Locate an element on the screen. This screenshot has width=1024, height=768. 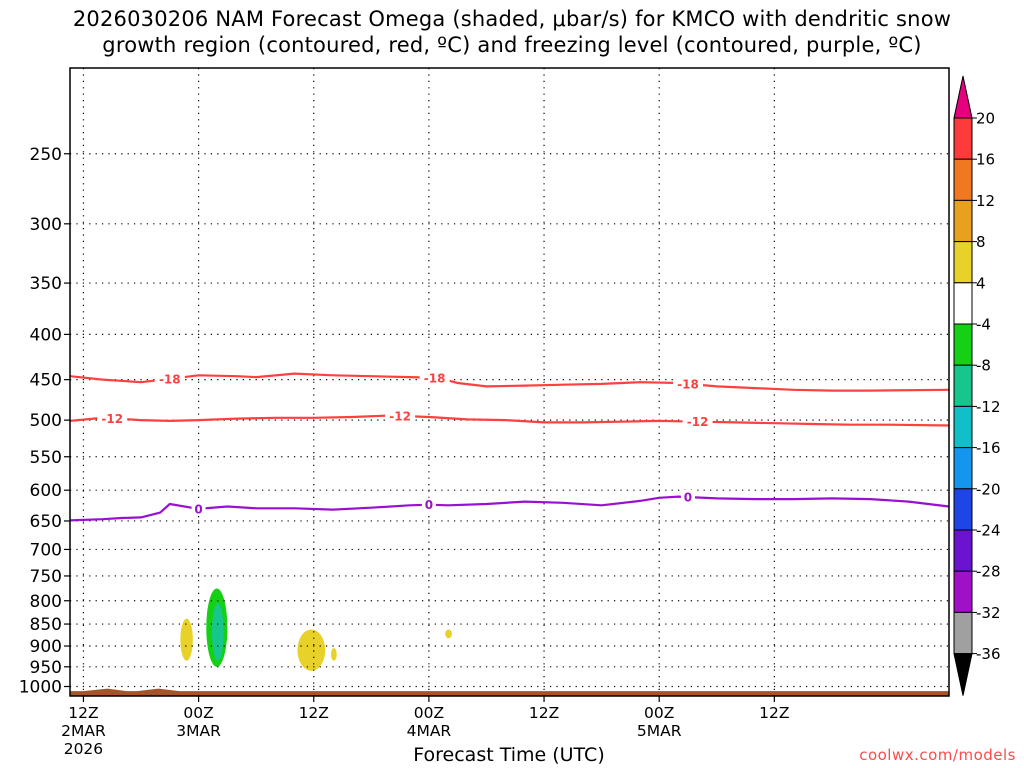
y-tick-label-550: 550 is located at coordinates (46, 458).